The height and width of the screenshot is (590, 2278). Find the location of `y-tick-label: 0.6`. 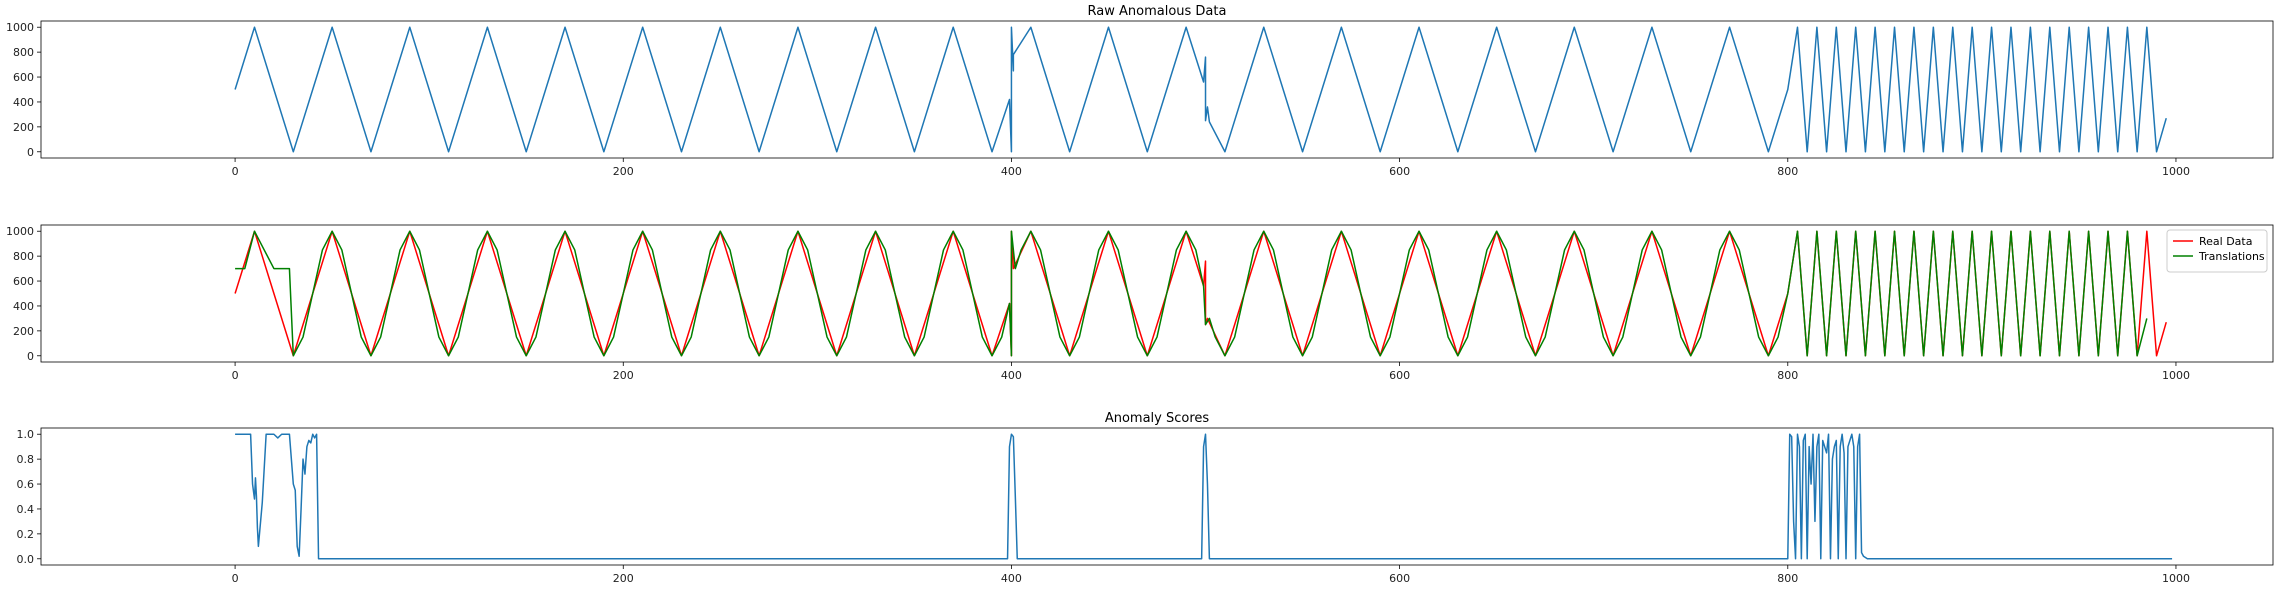

y-tick-label: 0.6 is located at coordinates (26, 484).